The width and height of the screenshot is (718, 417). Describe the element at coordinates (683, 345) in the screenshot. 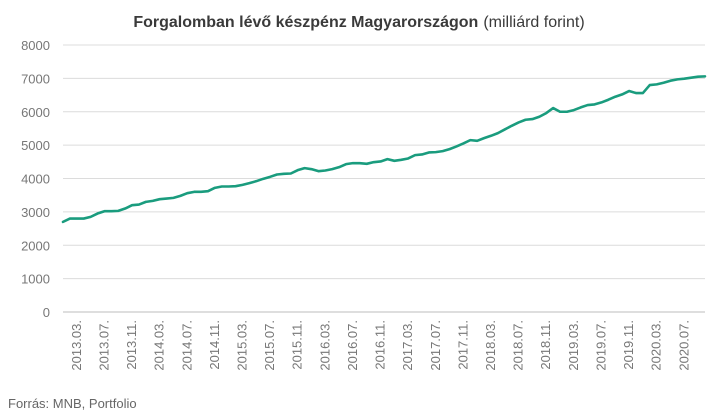

I see `x-tick-label: 2020.07.` at that location.